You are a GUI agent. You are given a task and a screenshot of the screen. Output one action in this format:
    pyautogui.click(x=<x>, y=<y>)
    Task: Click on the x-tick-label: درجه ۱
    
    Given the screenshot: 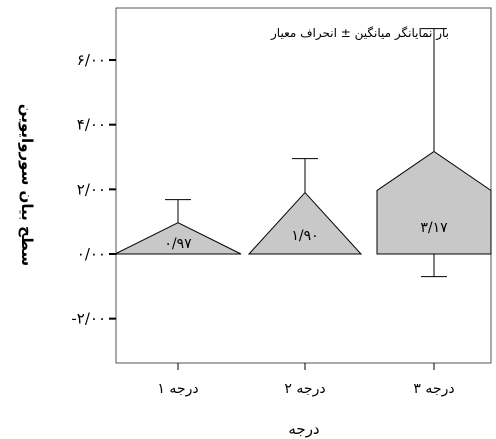 What is the action you would take?
    pyautogui.click(x=177, y=389)
    